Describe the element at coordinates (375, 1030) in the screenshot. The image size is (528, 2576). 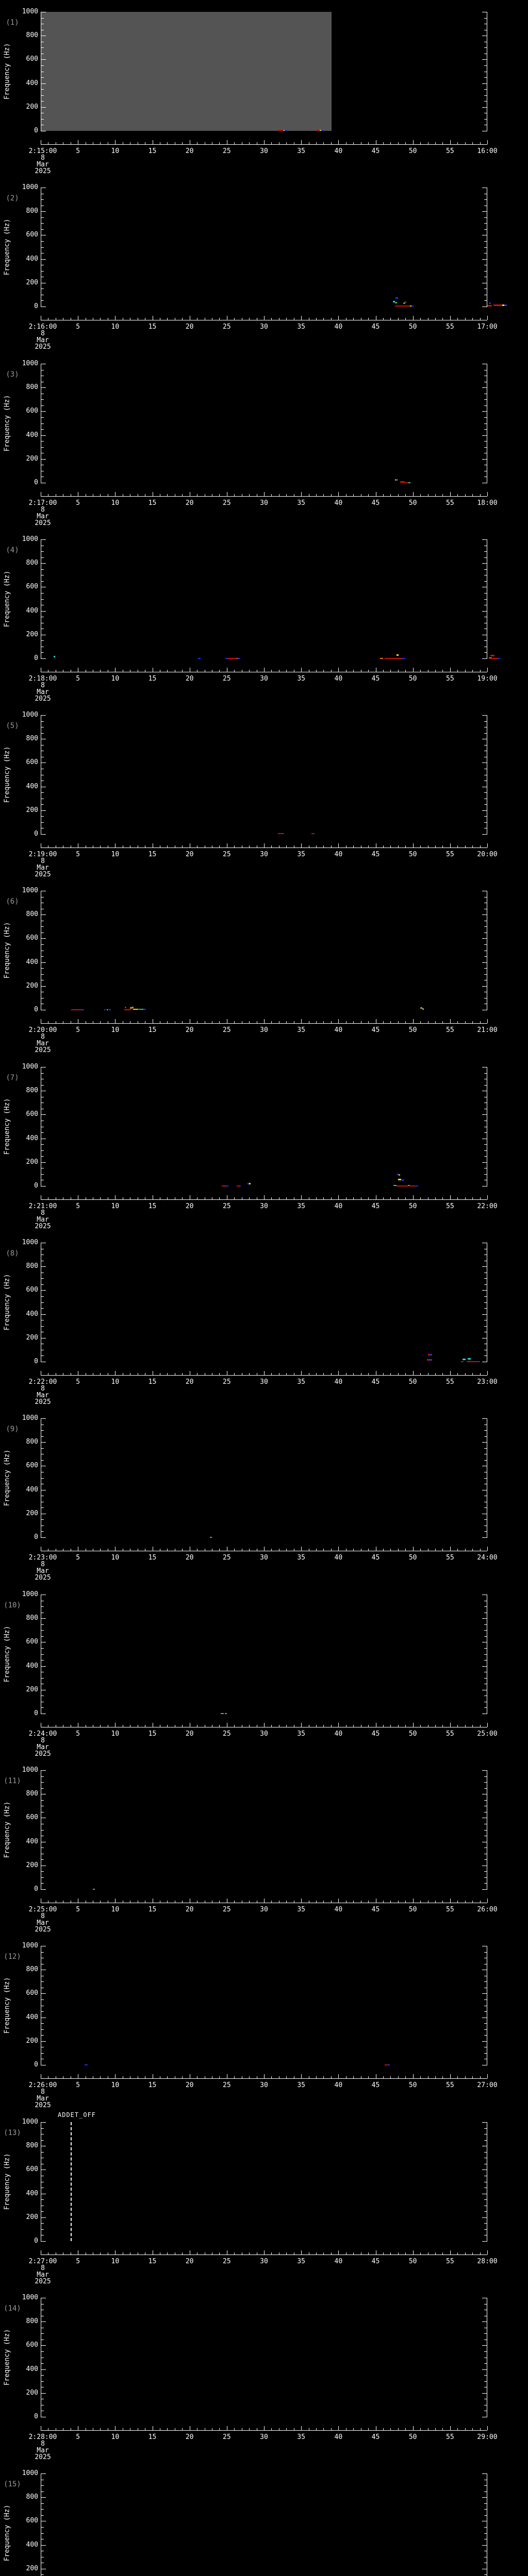
I see `time-tick-label: 45` at that location.